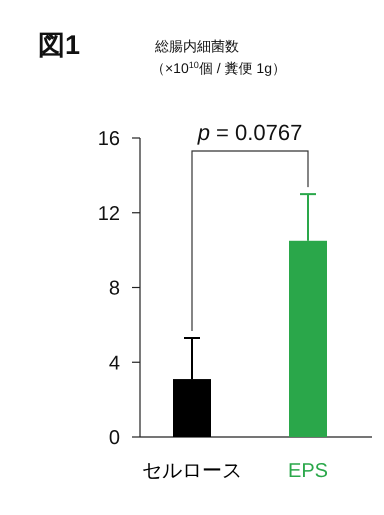 This screenshot has width=384, height=515. I want to click on y-tick-label: 8, so click(114, 289).